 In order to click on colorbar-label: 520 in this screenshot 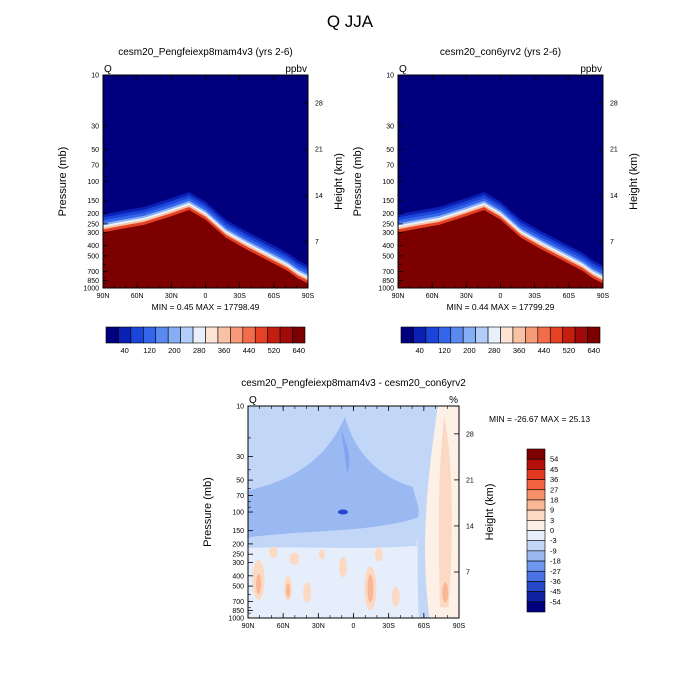, I will do `click(274, 350)`.